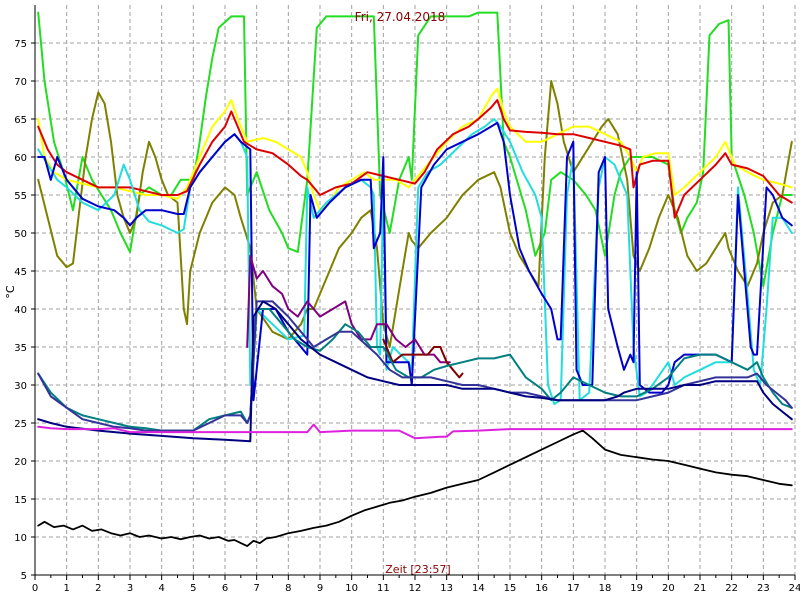 The image size is (800, 604). What do you see at coordinates (700, 588) in the screenshot?
I see `x-tick-label: 21` at bounding box center [700, 588].